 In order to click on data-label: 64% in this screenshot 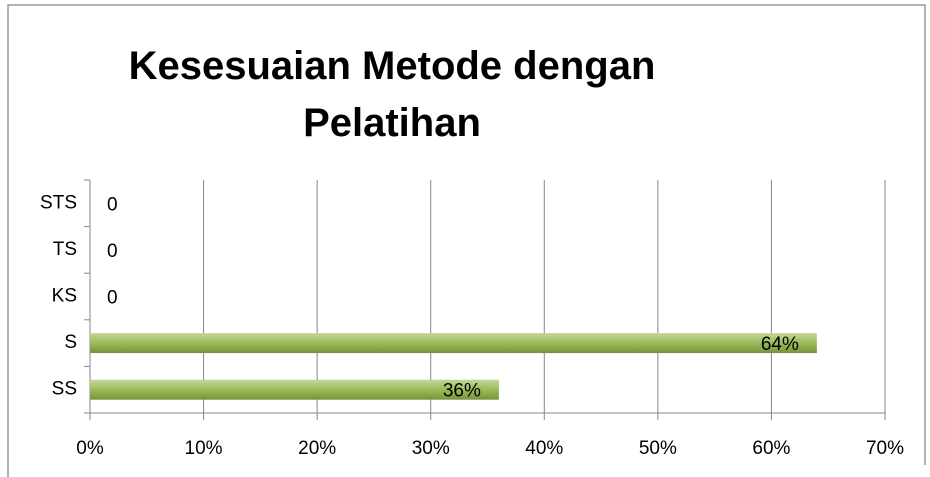, I will do `click(780, 344)`.